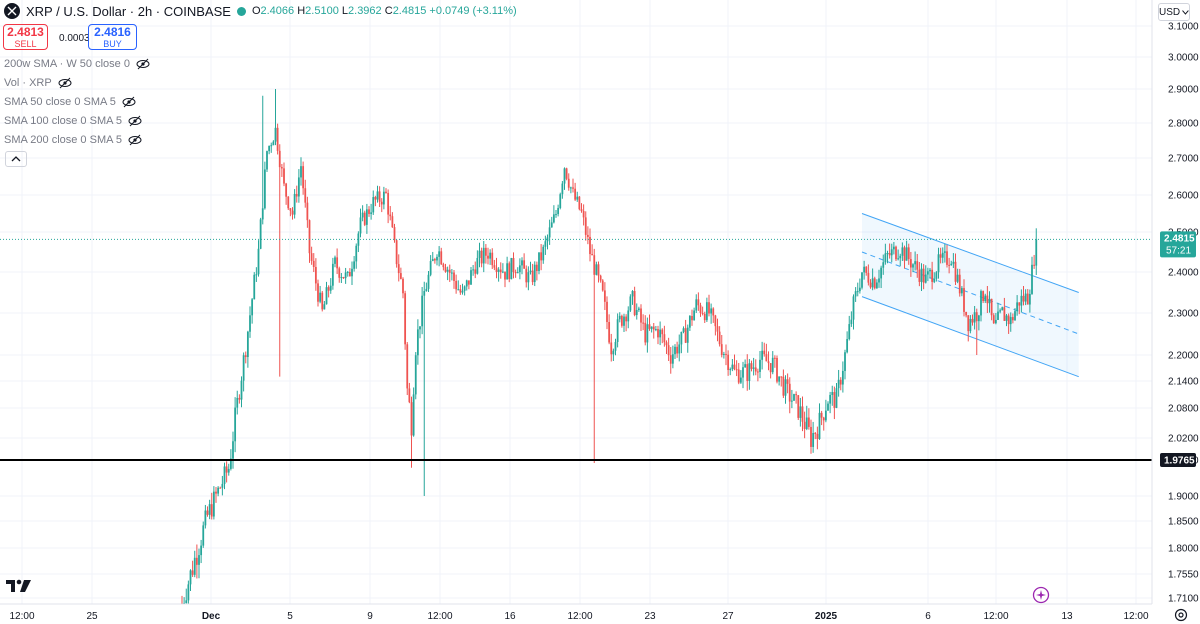 The image size is (1200, 624). I want to click on sell-button: 2.4813 SELL, so click(25, 37).